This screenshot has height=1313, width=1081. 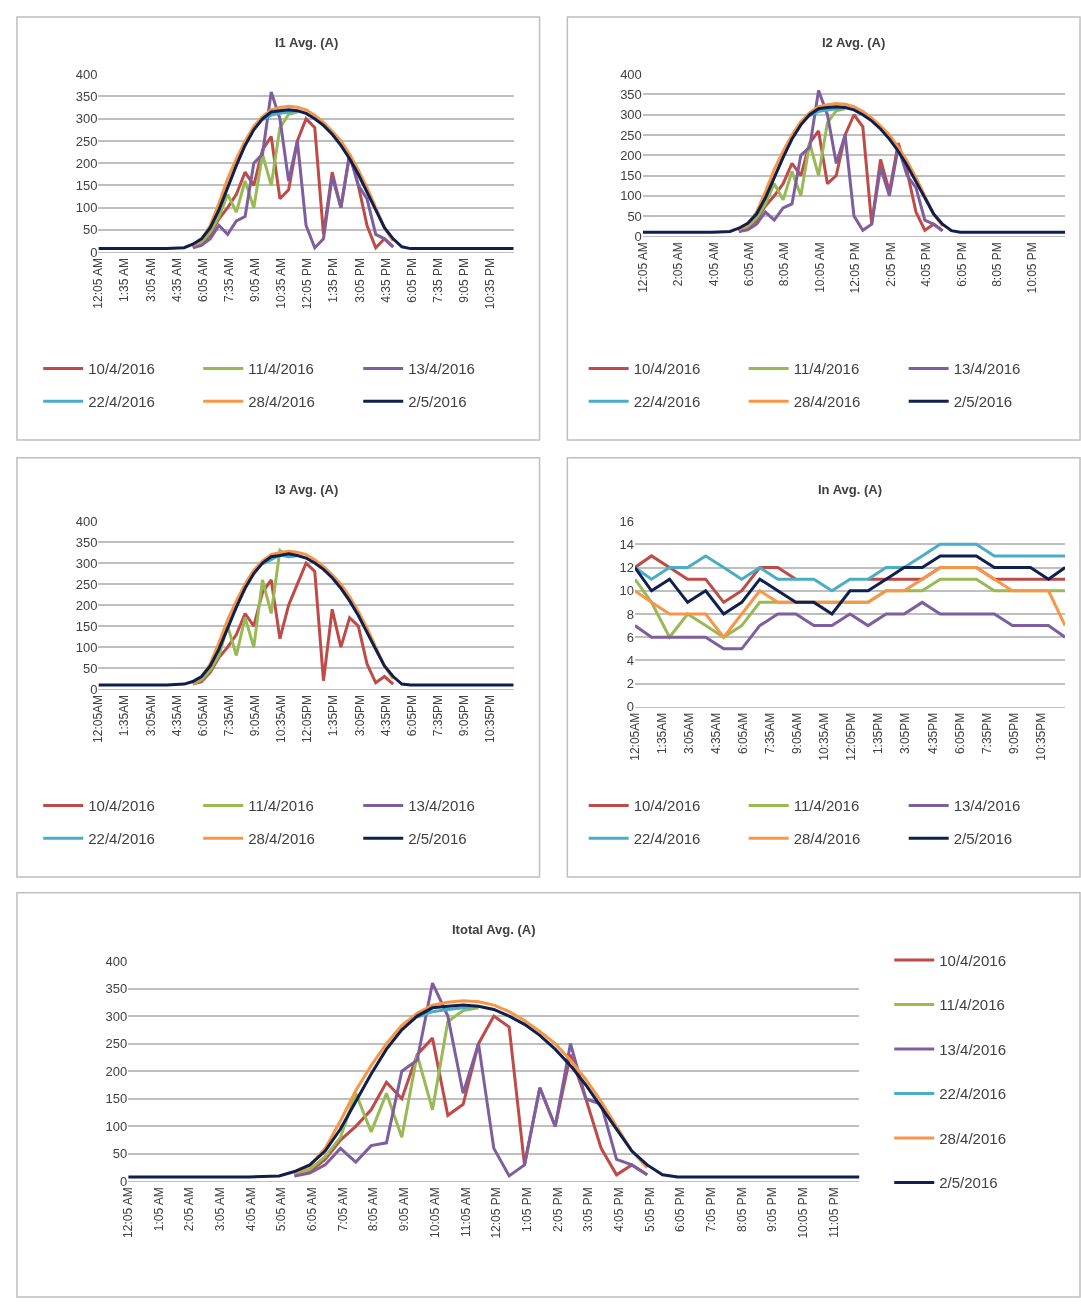 I want to click on x-tick-label: 12:05AM, so click(x=634, y=736).